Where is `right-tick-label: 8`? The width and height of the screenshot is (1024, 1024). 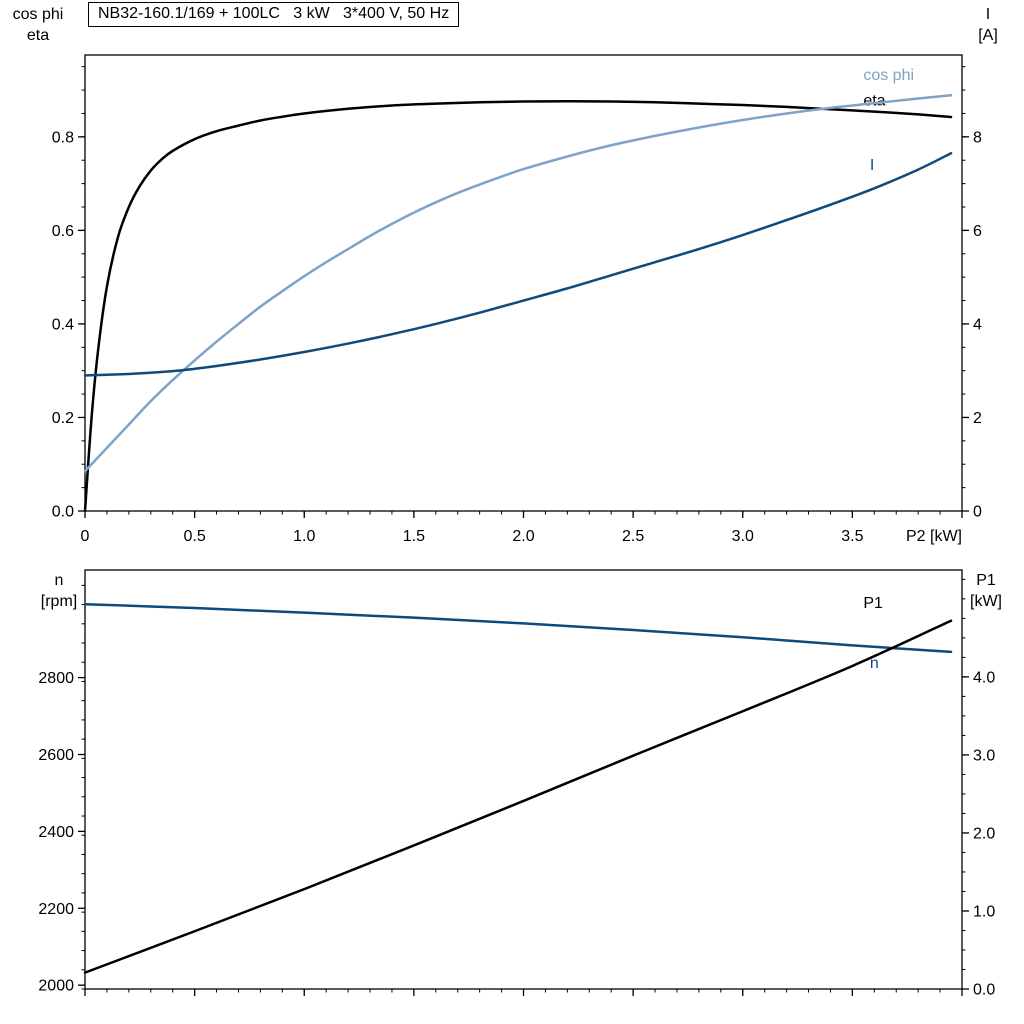
right-tick-label: 8 is located at coordinates (977, 137).